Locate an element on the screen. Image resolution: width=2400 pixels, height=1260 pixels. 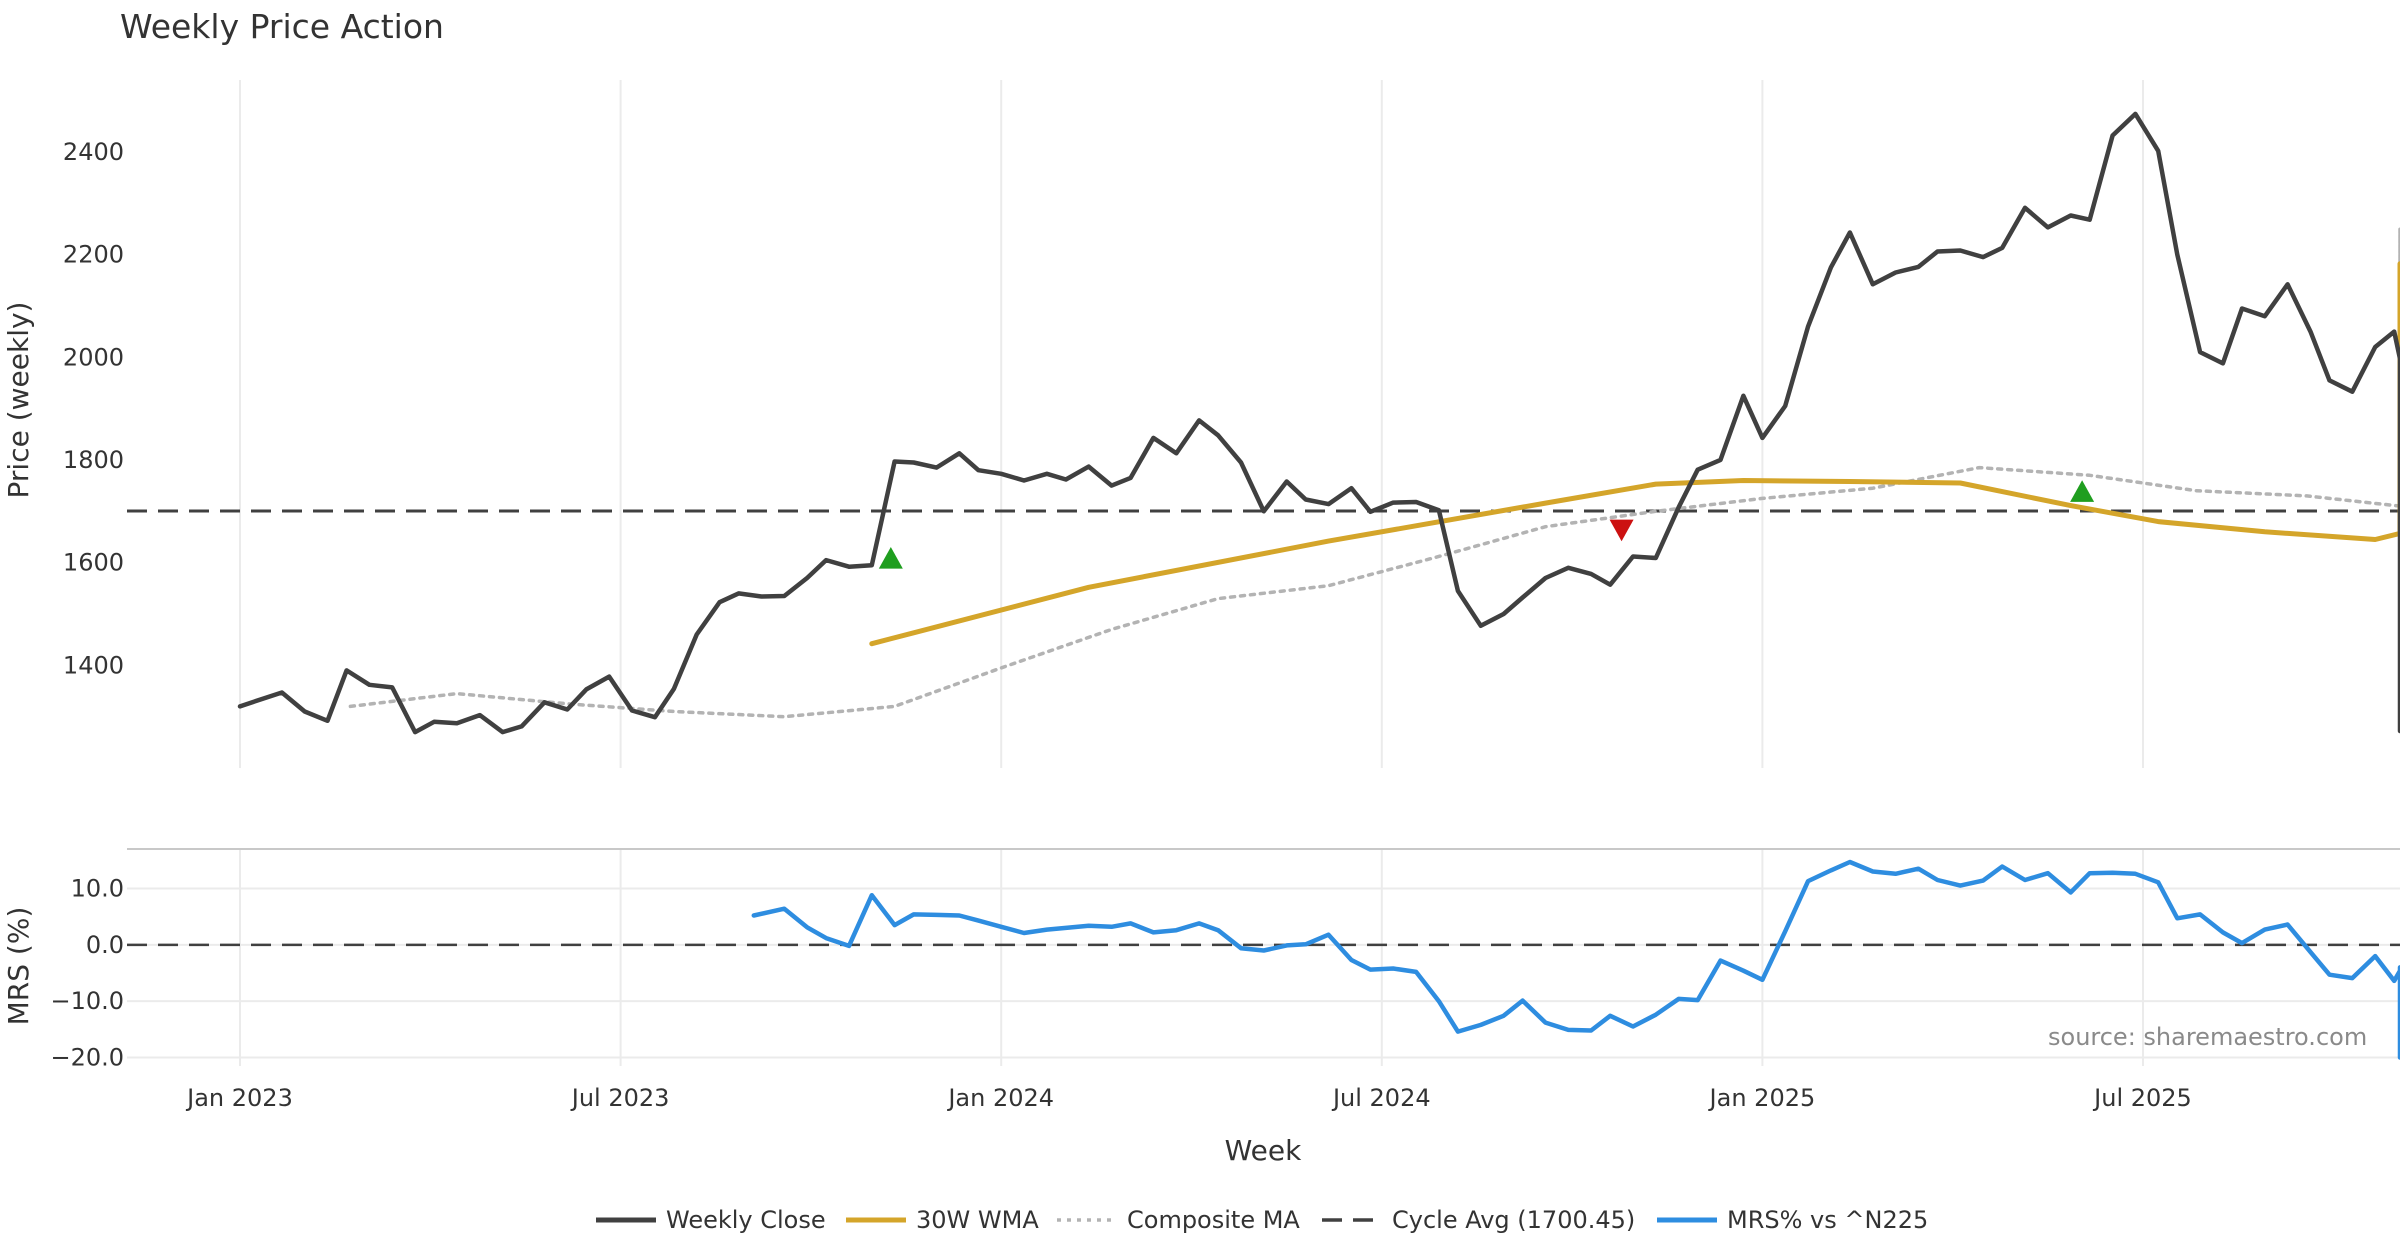
chart-title: Weekly Price Action is located at coordinates (282, 26).